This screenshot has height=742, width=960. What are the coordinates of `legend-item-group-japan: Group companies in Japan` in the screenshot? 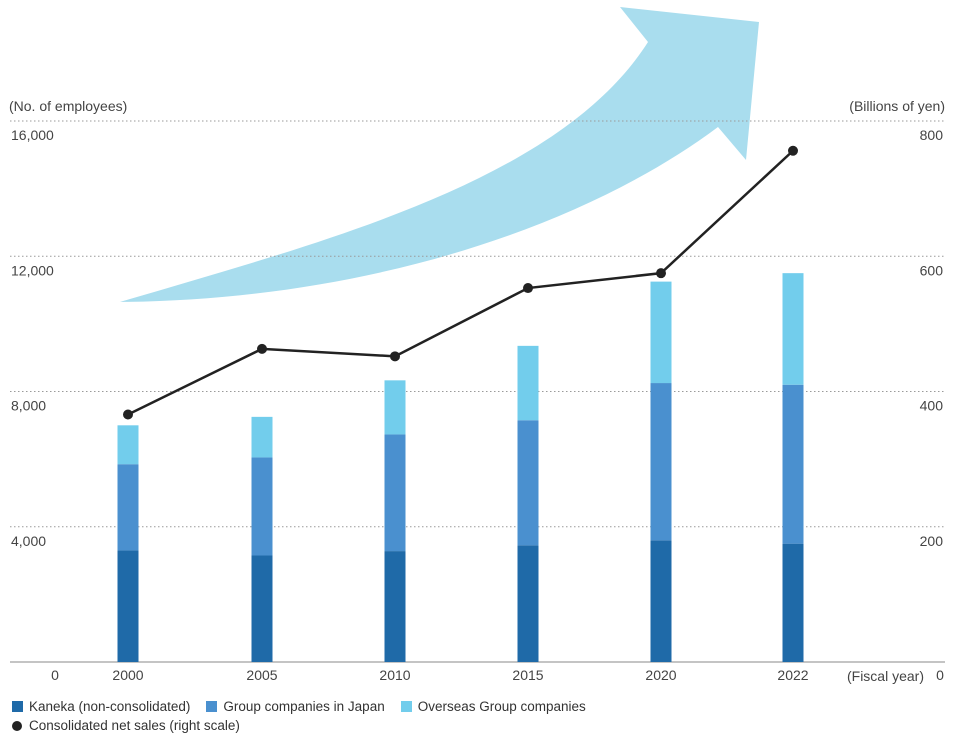 It's located at (295, 706).